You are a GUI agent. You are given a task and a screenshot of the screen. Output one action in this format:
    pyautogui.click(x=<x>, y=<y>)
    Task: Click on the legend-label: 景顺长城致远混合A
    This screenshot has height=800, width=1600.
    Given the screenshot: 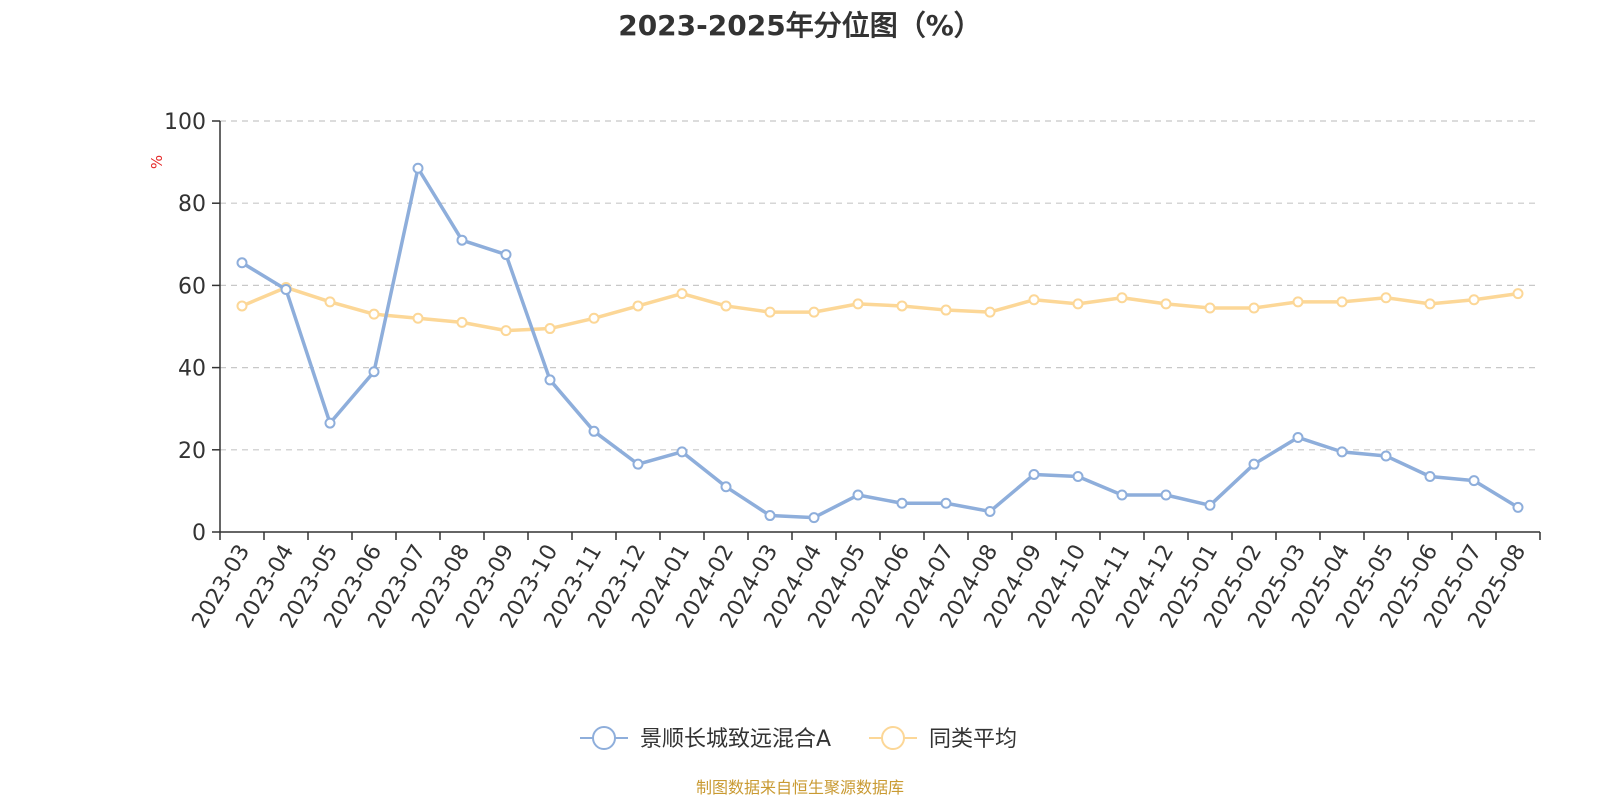 What is the action you would take?
    pyautogui.click(x=735, y=739)
    